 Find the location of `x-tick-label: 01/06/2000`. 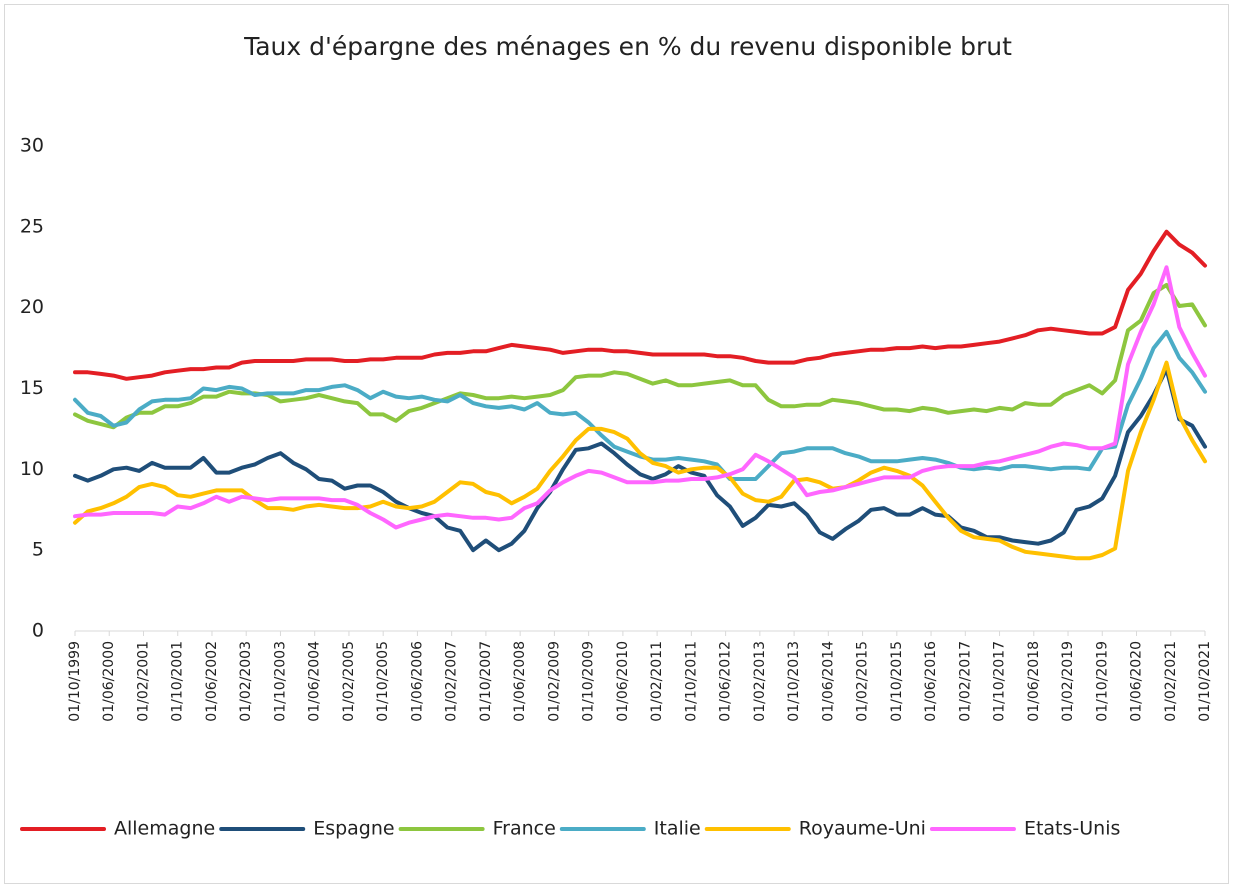

x-tick-label: 01/06/2000 is located at coordinates (109, 681).